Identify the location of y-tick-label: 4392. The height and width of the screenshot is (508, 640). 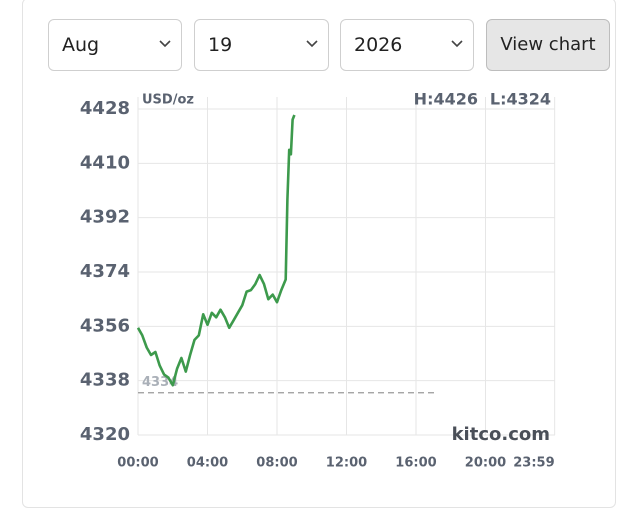
(105, 217).